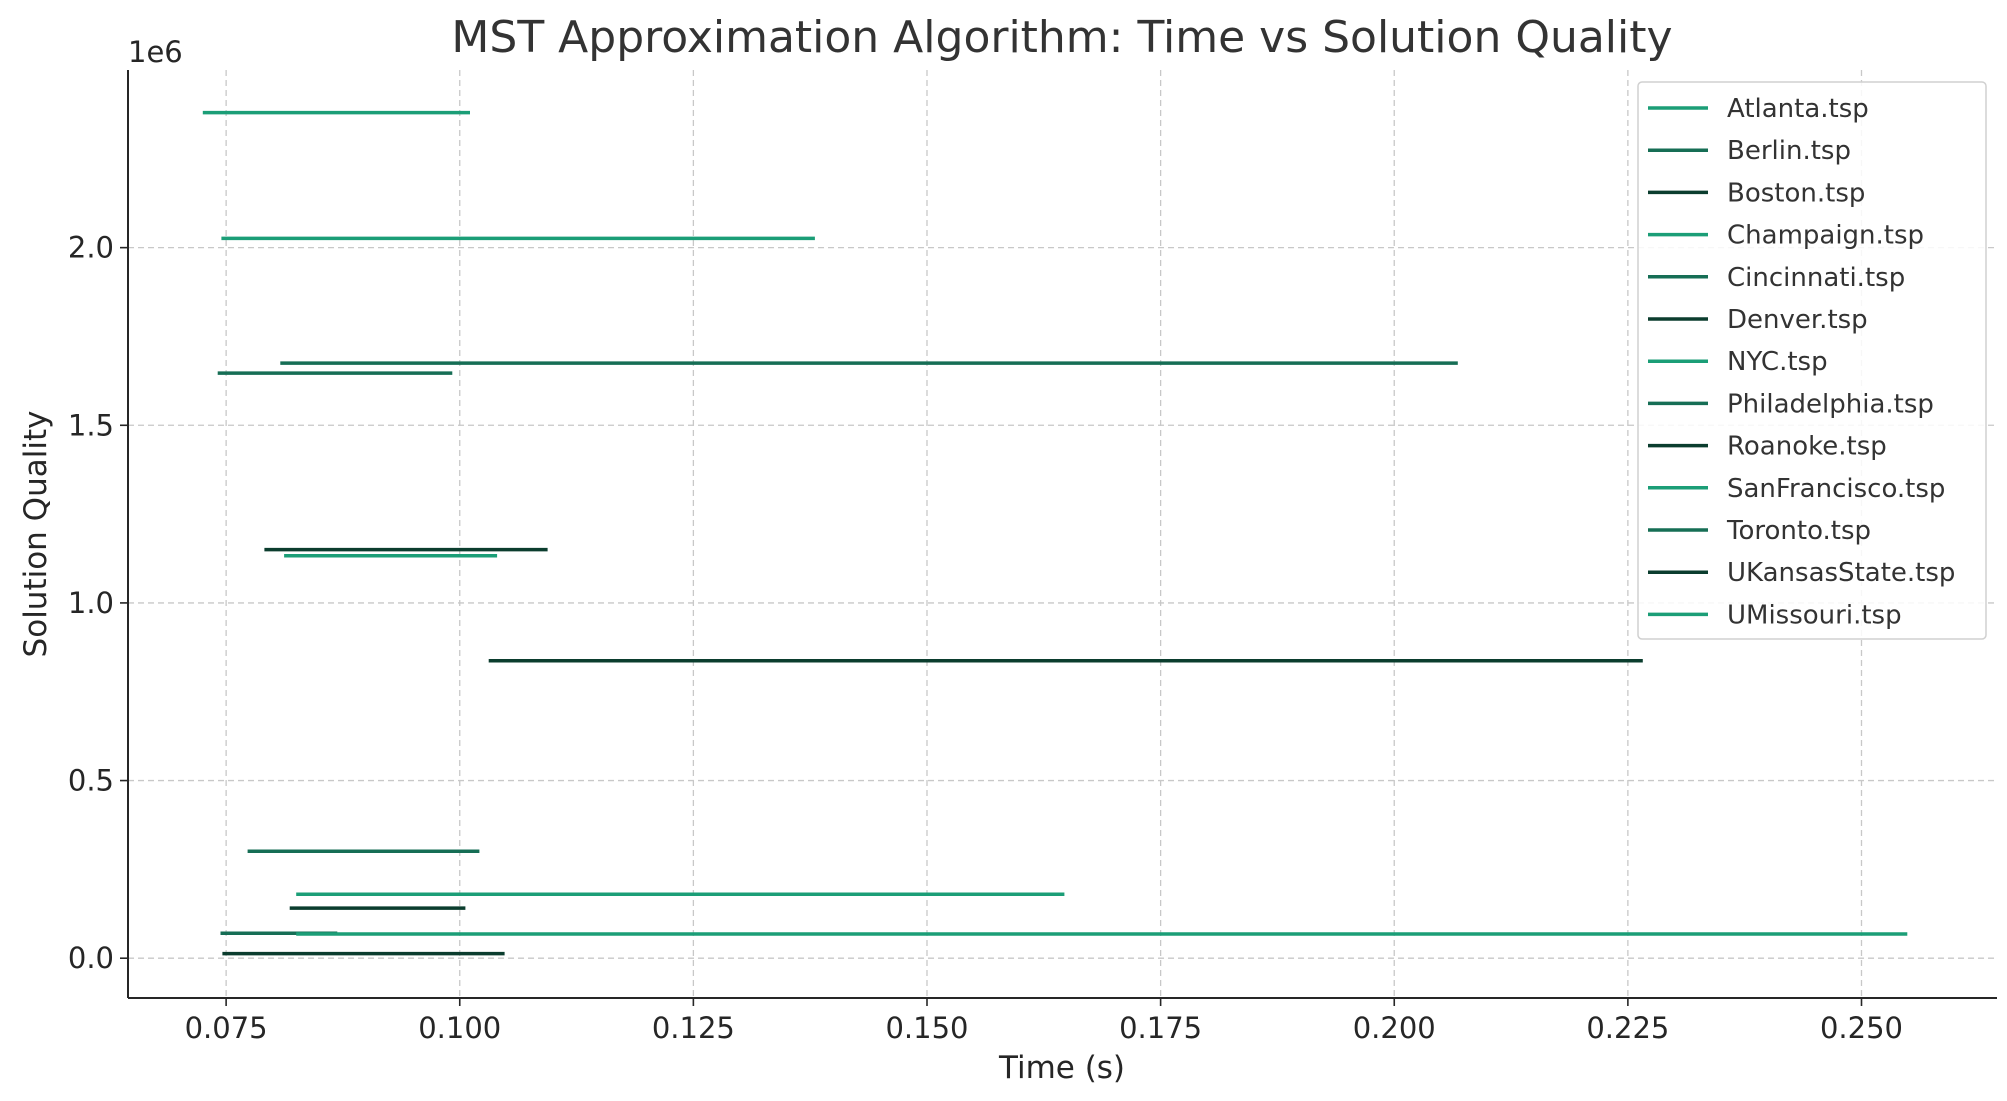 This screenshot has width=2007, height=1101. Describe the element at coordinates (226, 1028) in the screenshot. I see `x-tick-label: 0.075` at that location.